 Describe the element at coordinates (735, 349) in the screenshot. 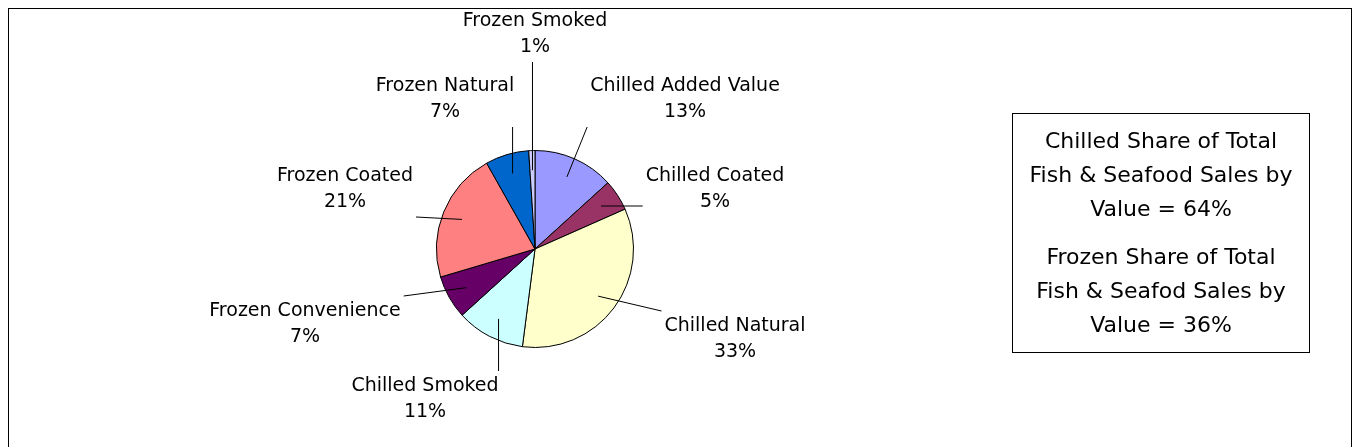

I see `data-label: 33%` at that location.